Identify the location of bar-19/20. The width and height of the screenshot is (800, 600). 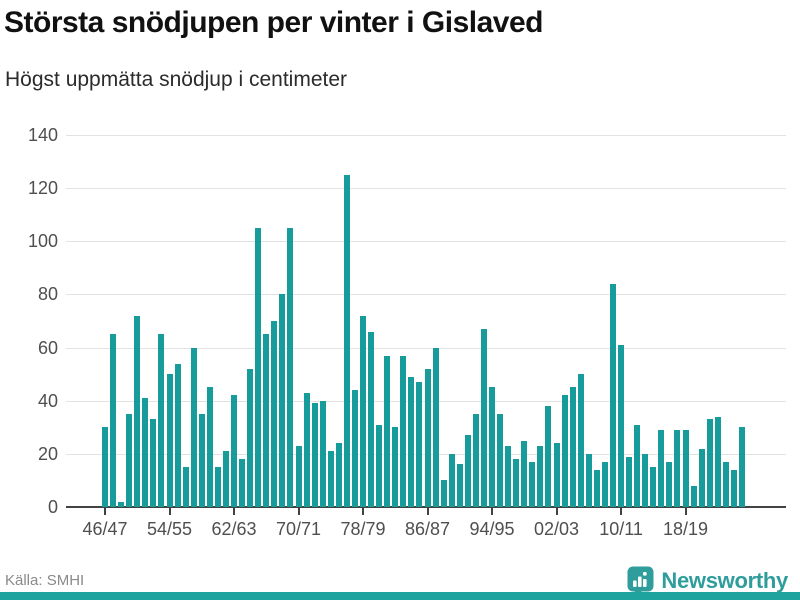
(693, 496).